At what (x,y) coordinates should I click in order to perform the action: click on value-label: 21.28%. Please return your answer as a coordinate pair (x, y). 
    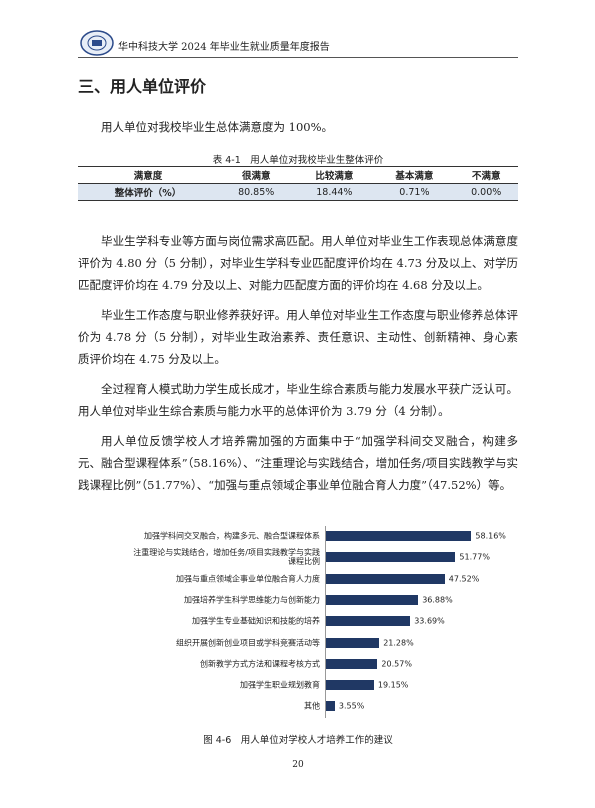
    Looking at the image, I should click on (398, 642).